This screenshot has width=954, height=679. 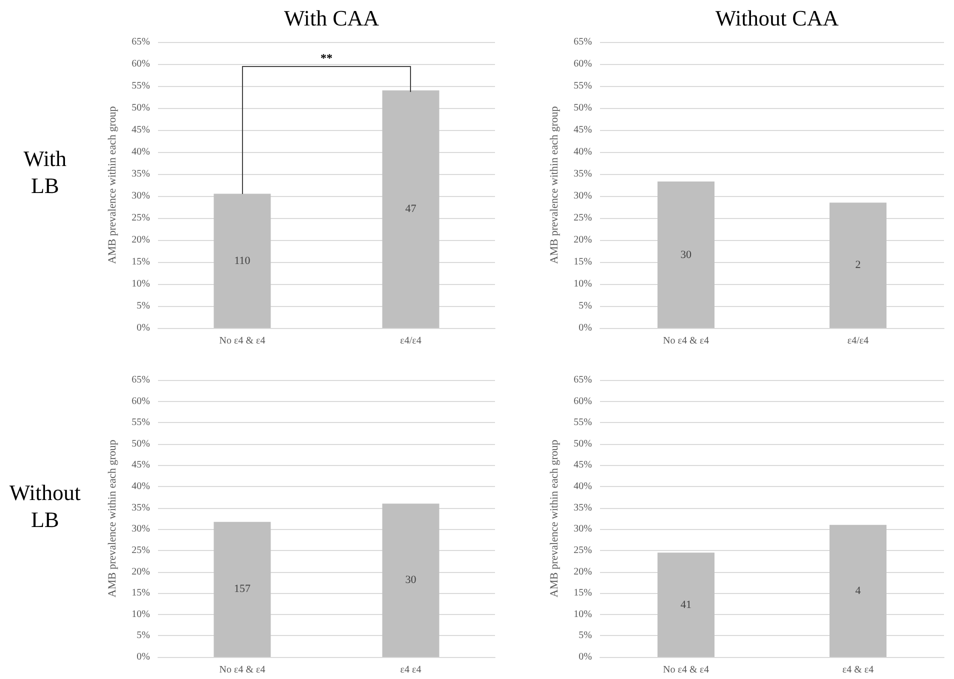 I want to click on annotation: 2, so click(x=858, y=266).